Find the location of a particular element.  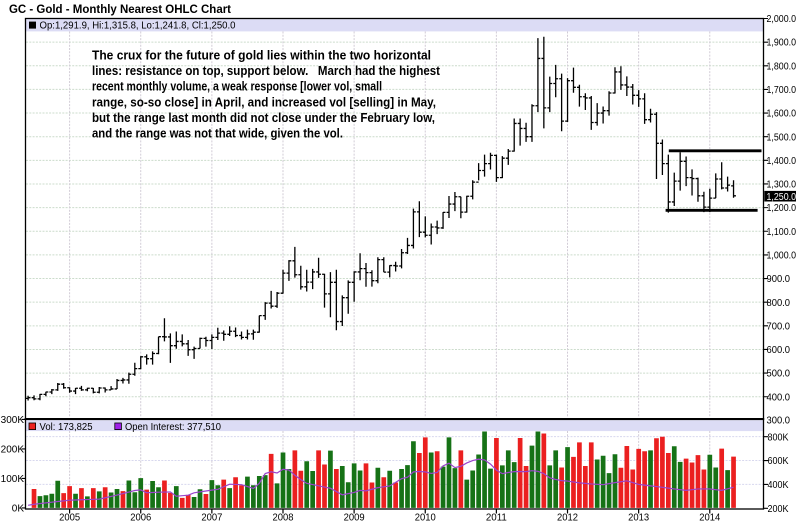

svg-text: 2010 is located at coordinates (425, 518).